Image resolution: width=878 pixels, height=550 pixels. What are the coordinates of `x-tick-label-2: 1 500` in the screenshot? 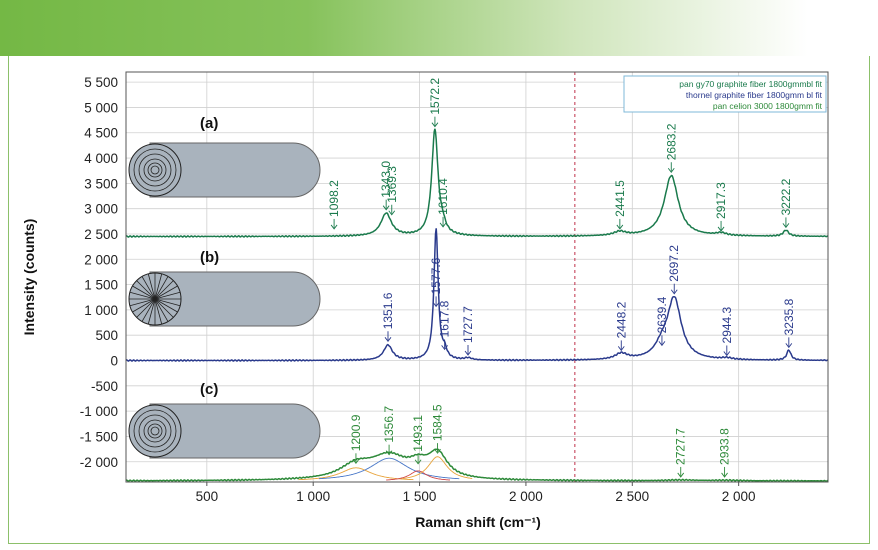 It's located at (420, 496).